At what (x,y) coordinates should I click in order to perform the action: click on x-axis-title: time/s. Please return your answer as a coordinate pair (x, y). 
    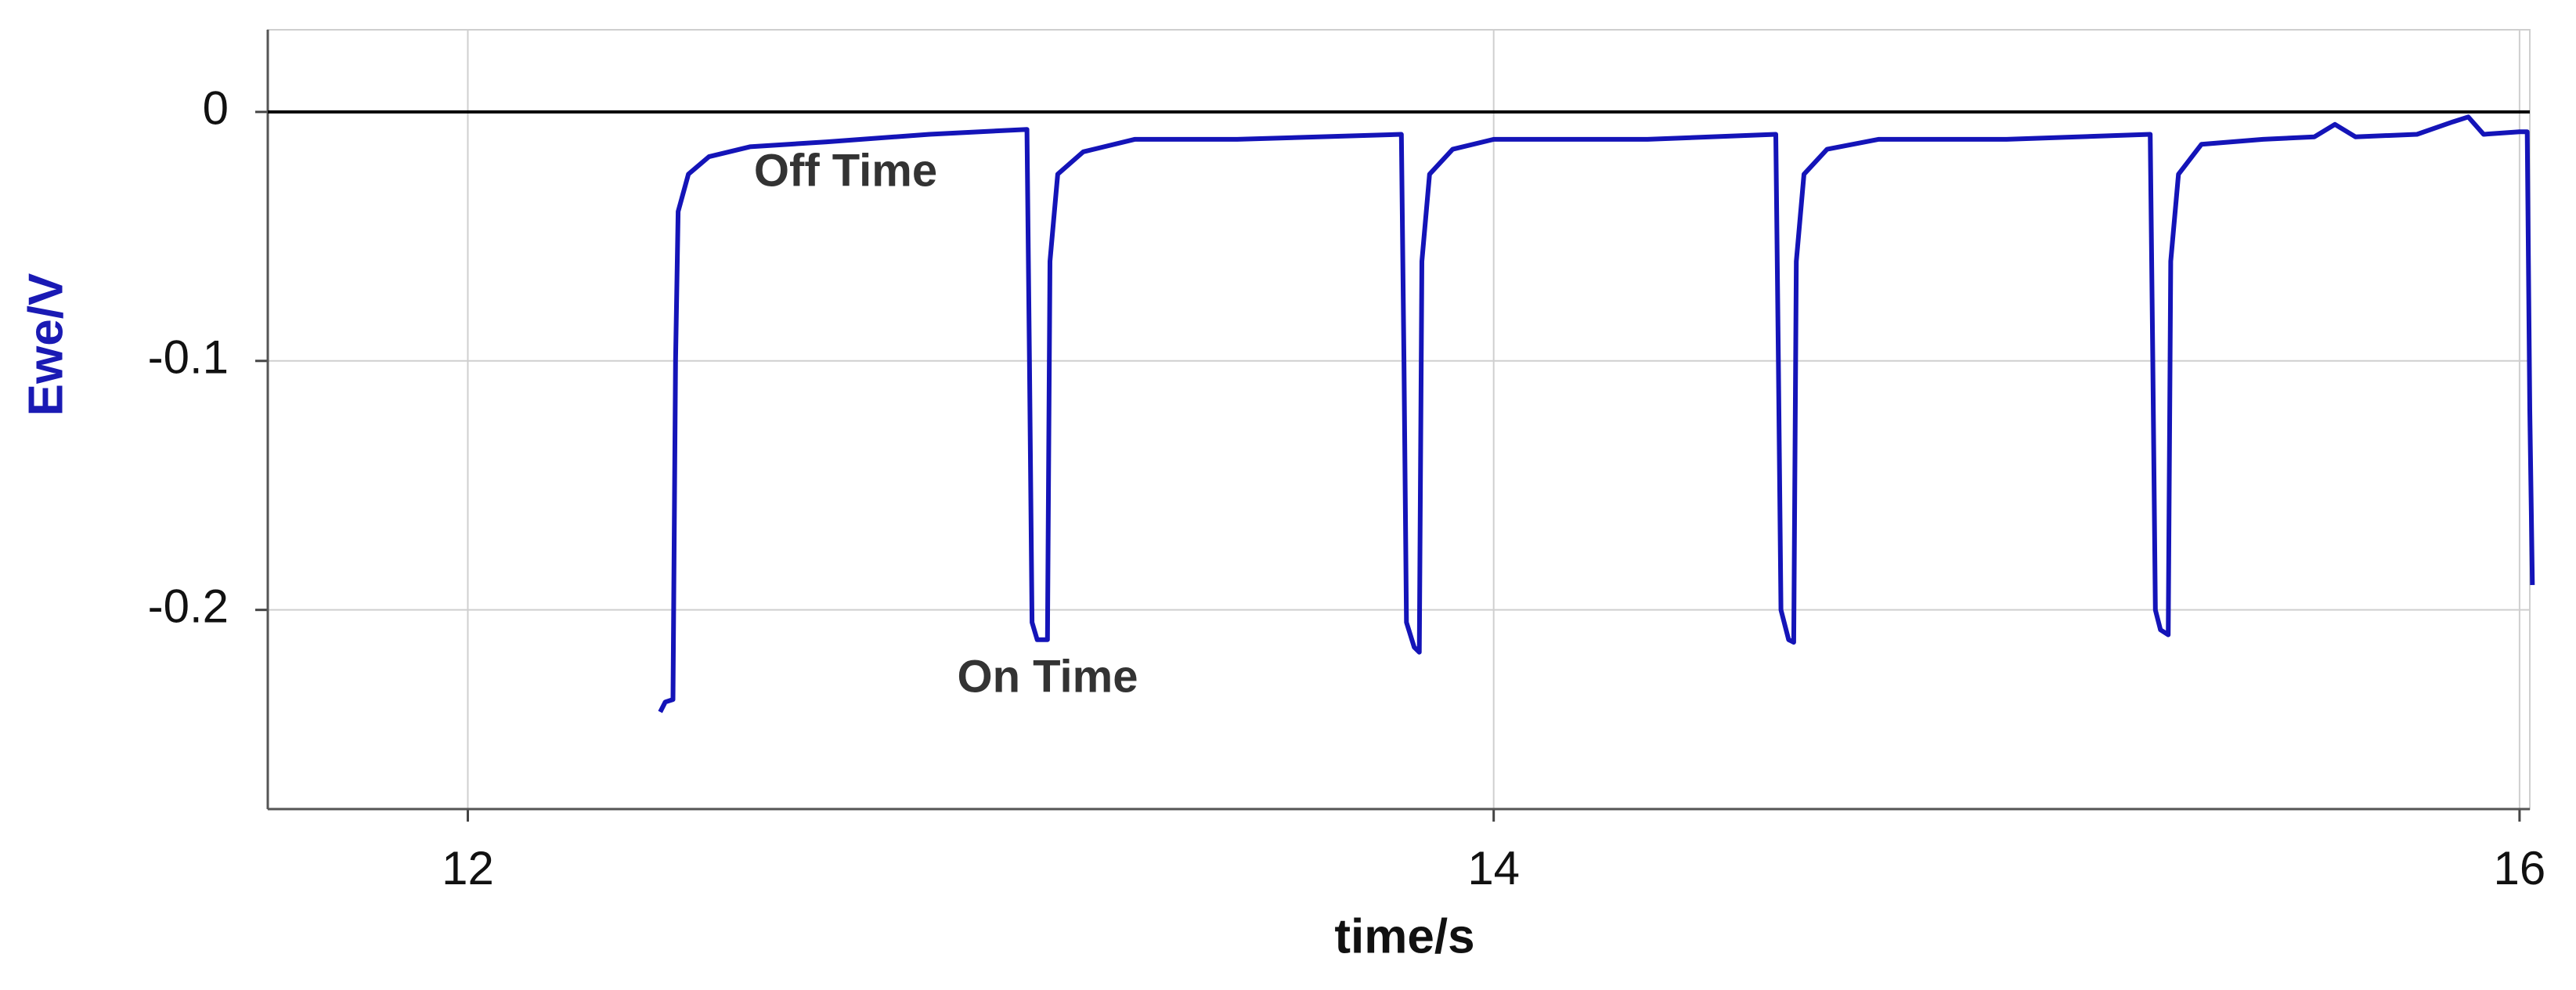
    Looking at the image, I should click on (1404, 936).